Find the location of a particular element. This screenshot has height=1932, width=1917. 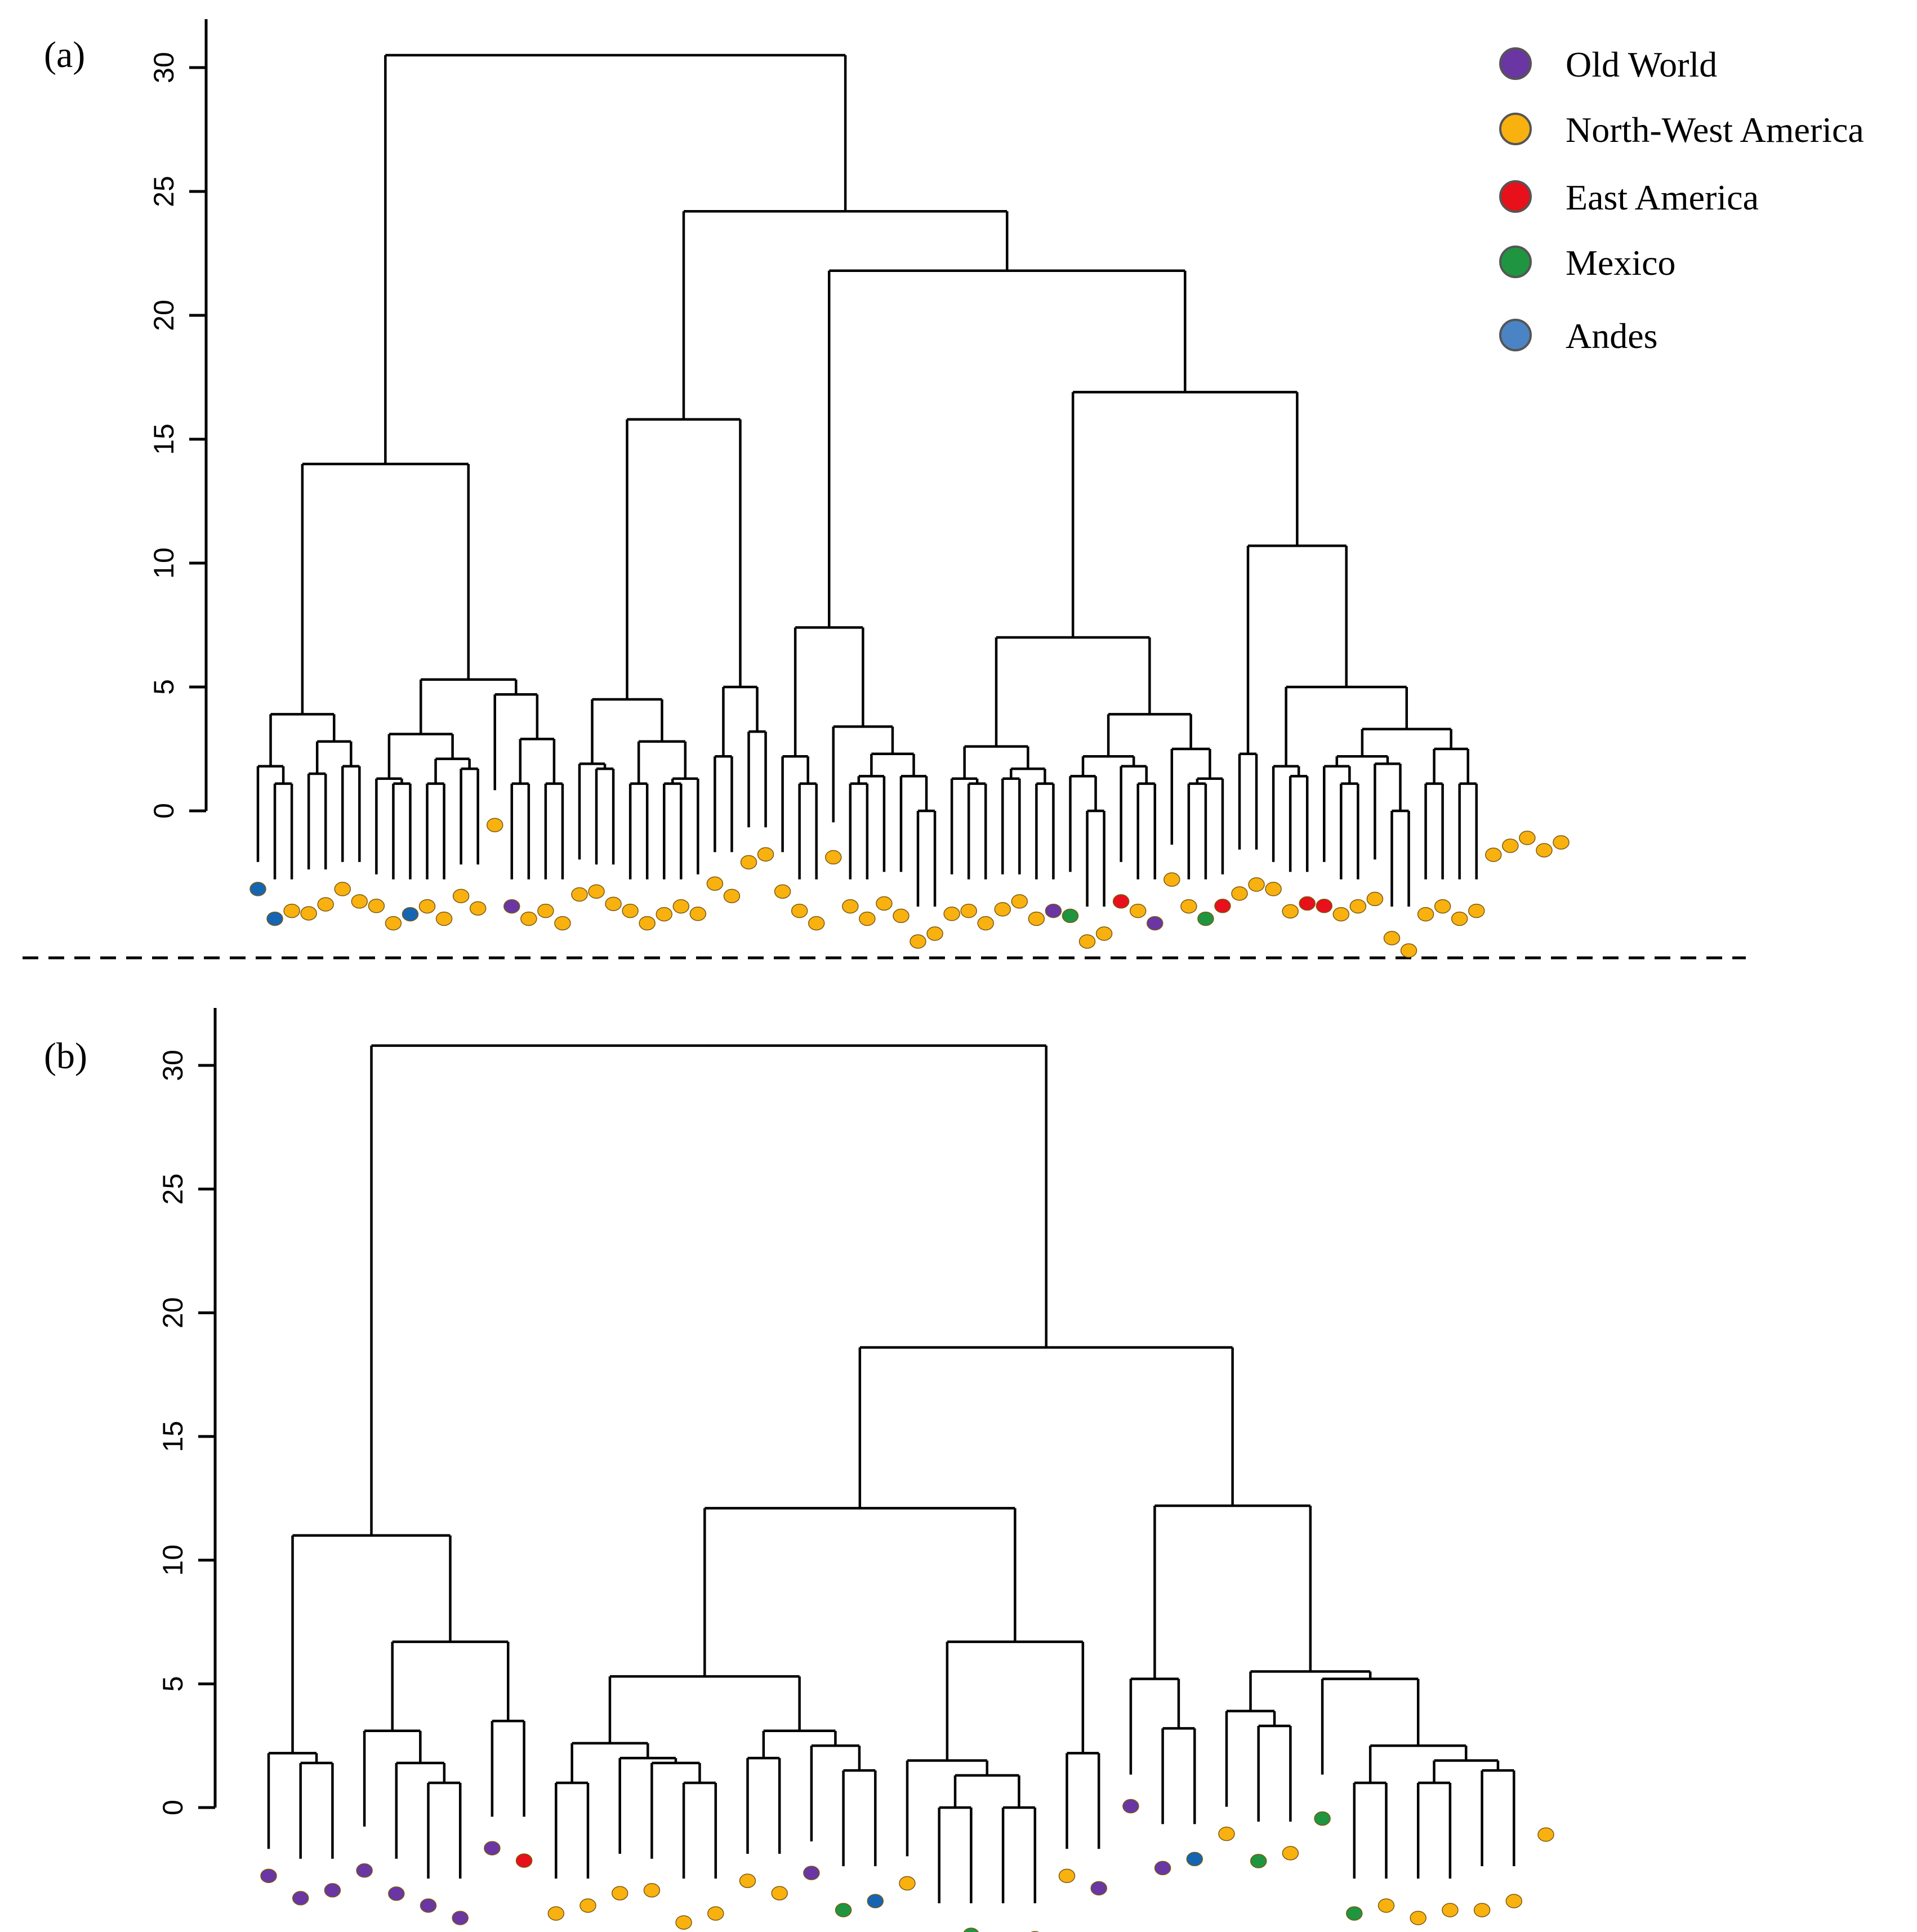

y-tick-label: 0 is located at coordinates (173, 1807).